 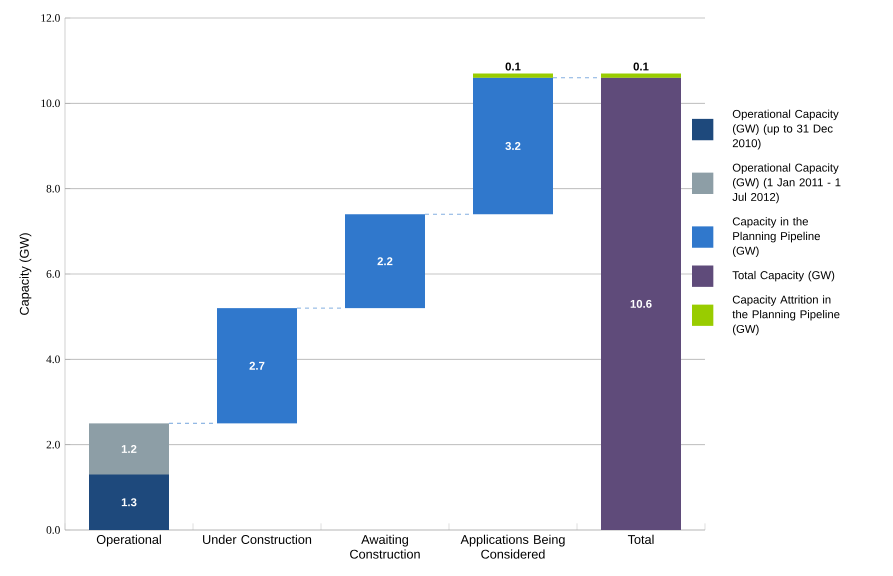 What do you see at coordinates (641, 539) in the screenshot?
I see `x-tick-label: Total` at bounding box center [641, 539].